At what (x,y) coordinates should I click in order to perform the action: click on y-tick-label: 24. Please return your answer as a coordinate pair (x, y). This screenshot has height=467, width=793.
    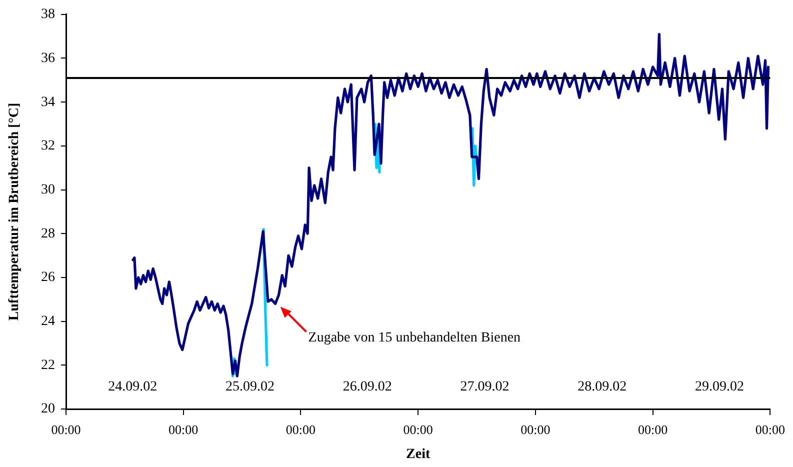
    Looking at the image, I should click on (48, 321).